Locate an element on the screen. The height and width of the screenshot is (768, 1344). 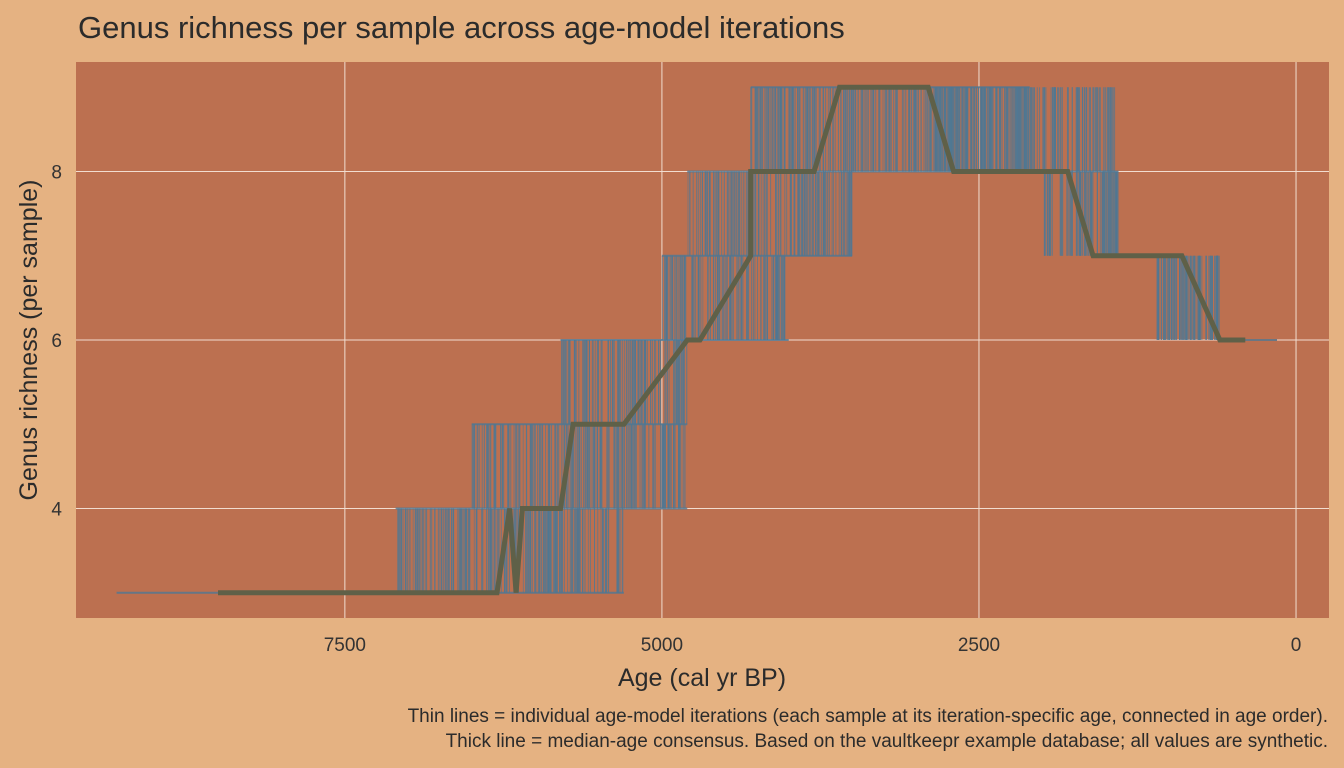
x-tick-label: 2500 is located at coordinates (979, 645).